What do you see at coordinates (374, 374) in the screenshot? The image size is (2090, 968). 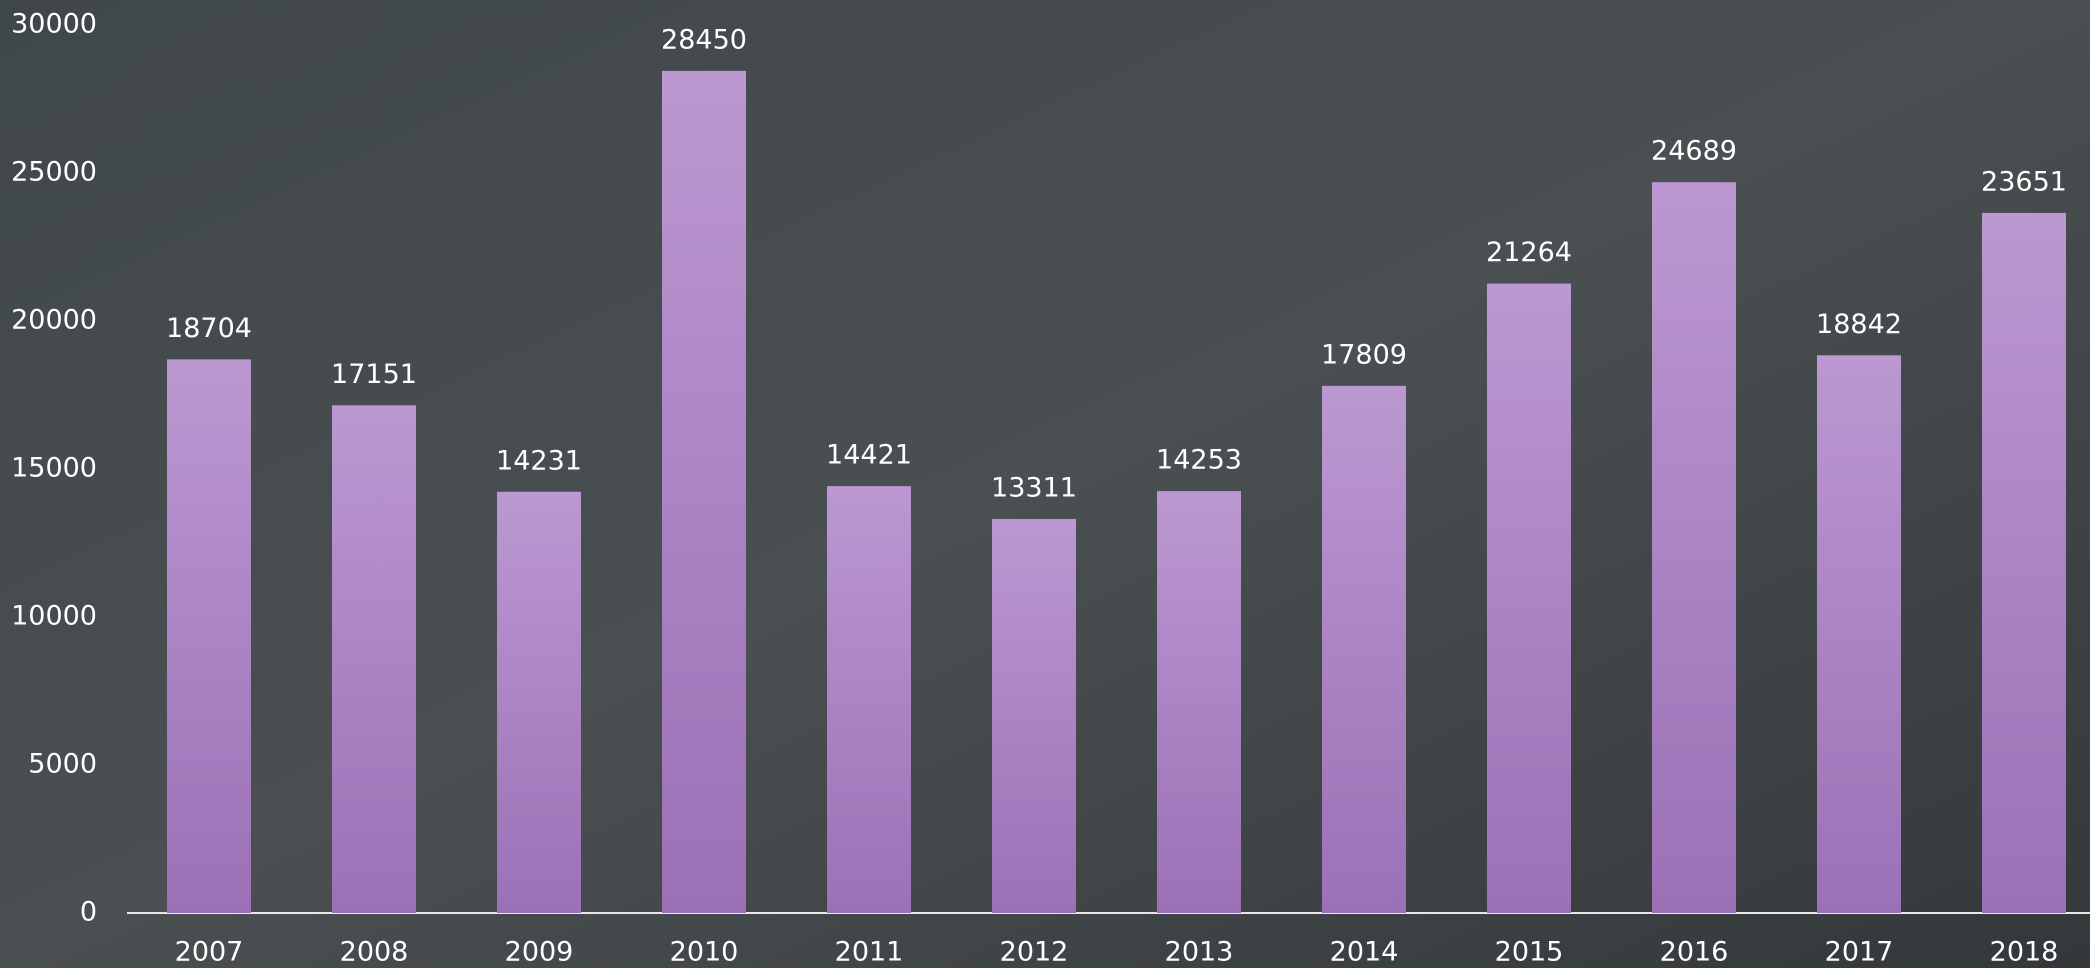 I see `data-label: 17151` at bounding box center [374, 374].